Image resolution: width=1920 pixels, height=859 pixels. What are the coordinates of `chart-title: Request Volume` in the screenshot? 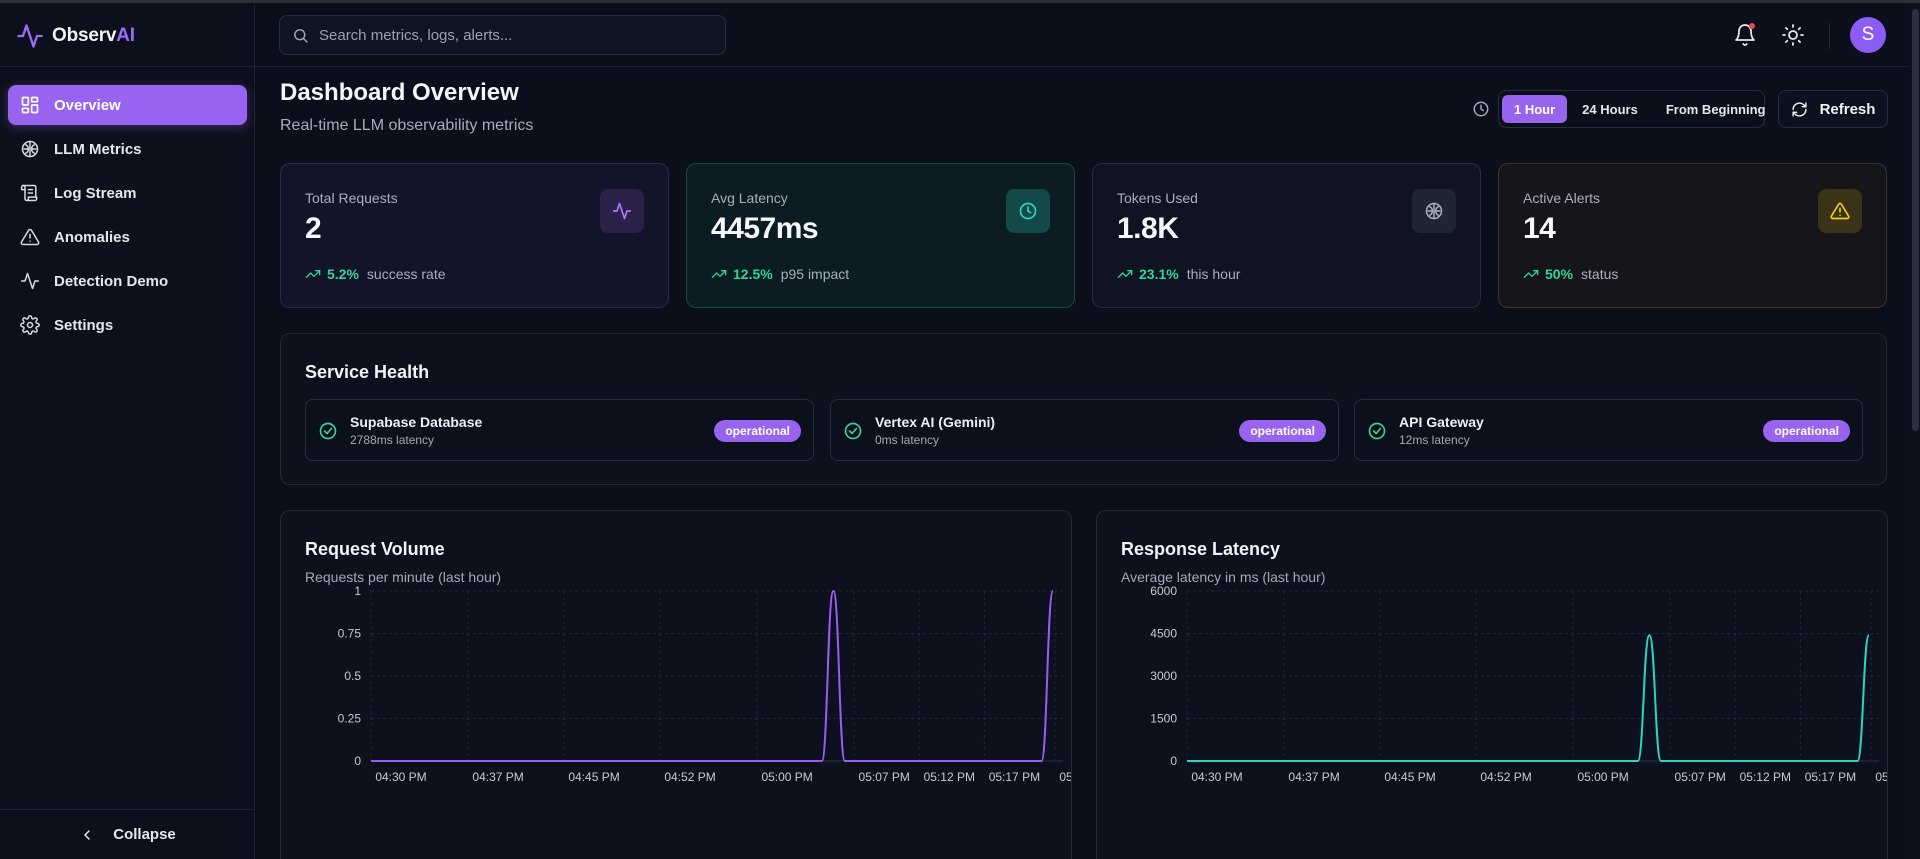 It's located at (375, 549).